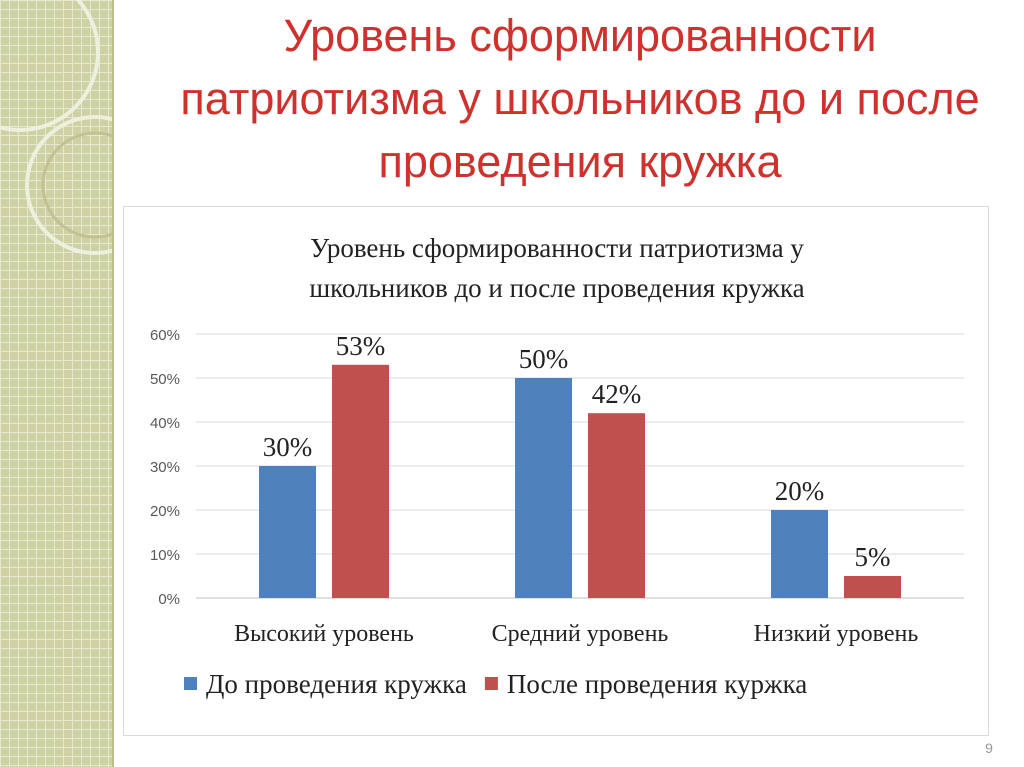 The image size is (1024, 767). I want to click on data-label: 53%, so click(361, 346).